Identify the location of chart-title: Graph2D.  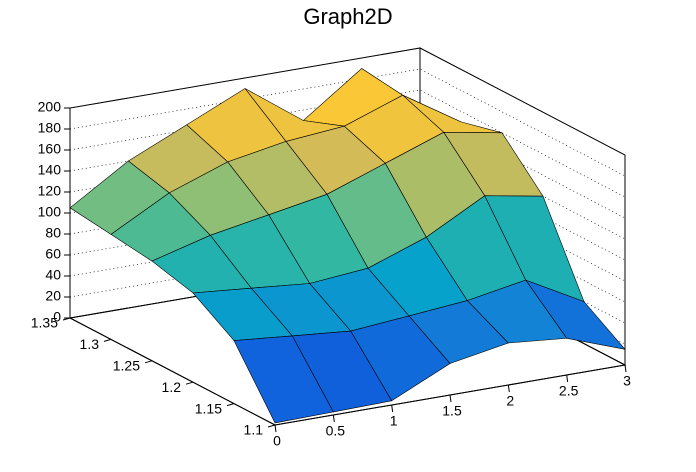
(347, 16).